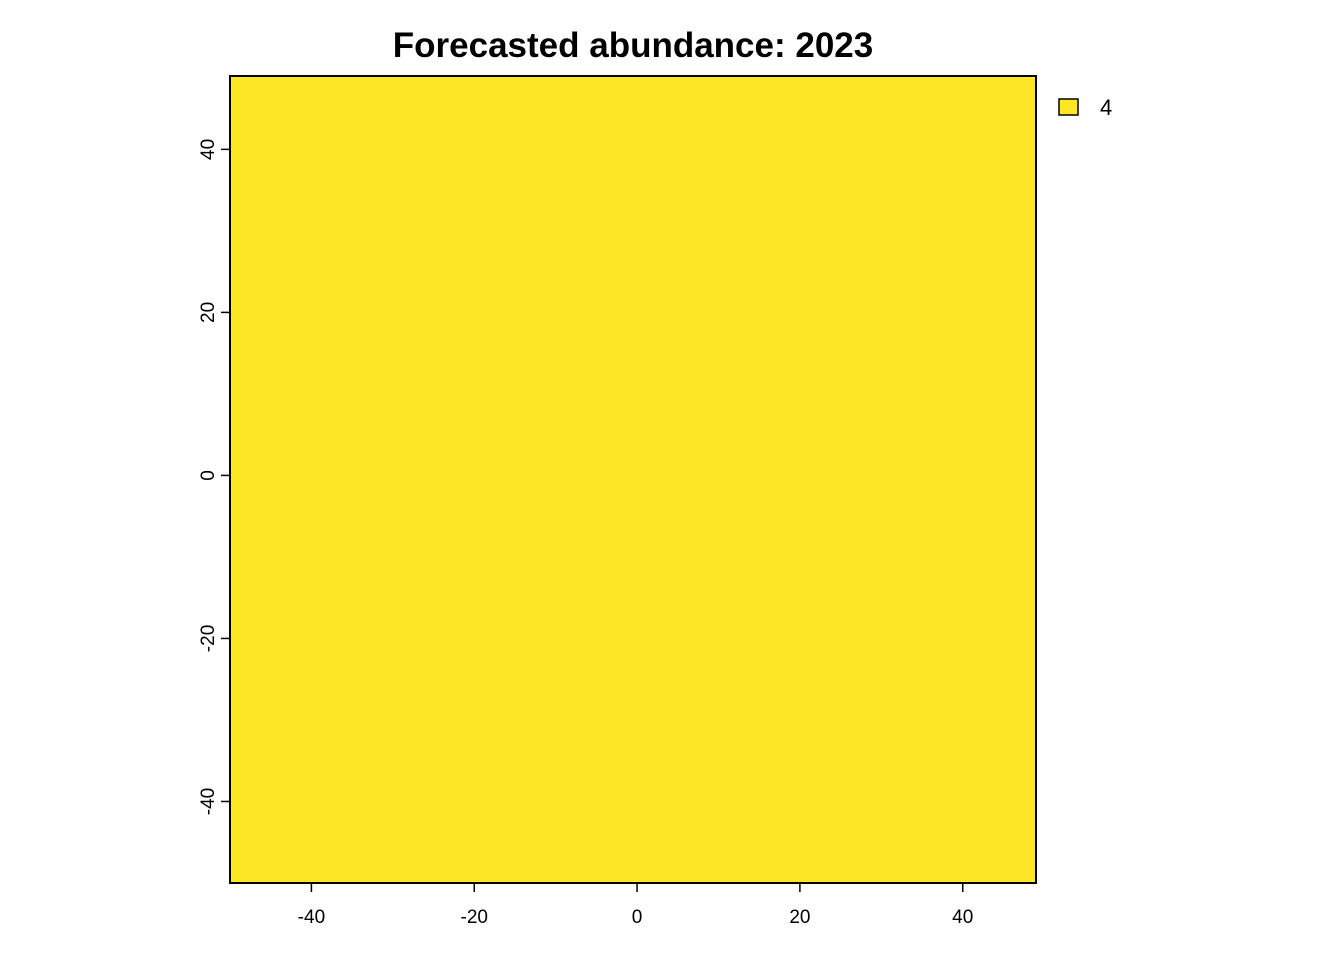 The height and width of the screenshot is (960, 1344). Describe the element at coordinates (1106, 107) in the screenshot. I see `legend-label: 4` at that location.